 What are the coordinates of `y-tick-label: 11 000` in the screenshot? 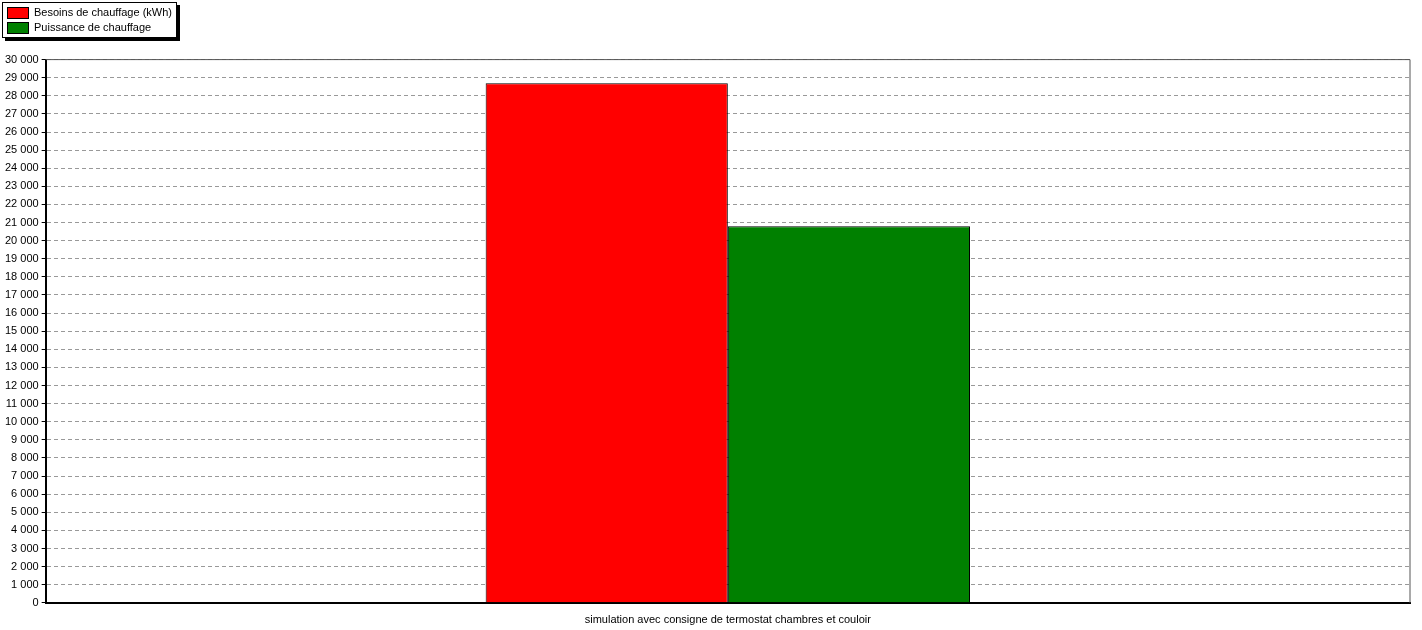 It's located at (22, 402).